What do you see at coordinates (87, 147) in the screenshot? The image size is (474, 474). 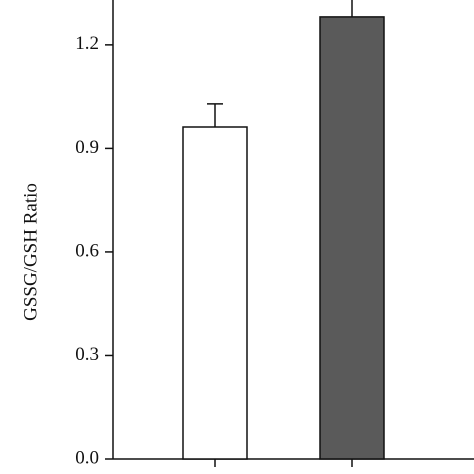 I see `y-tick-label: 0.9` at bounding box center [87, 147].